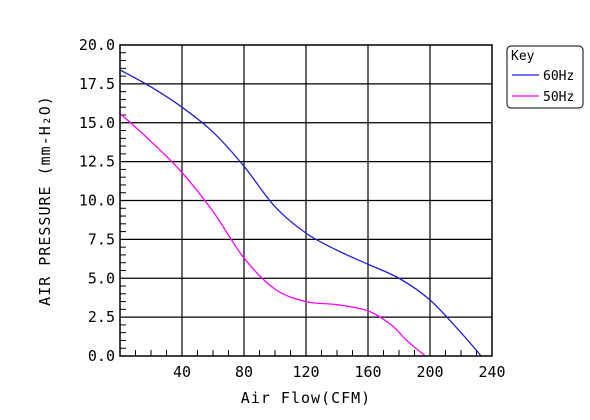  I want to click on y-tick-label: 15.0, so click(97, 123).